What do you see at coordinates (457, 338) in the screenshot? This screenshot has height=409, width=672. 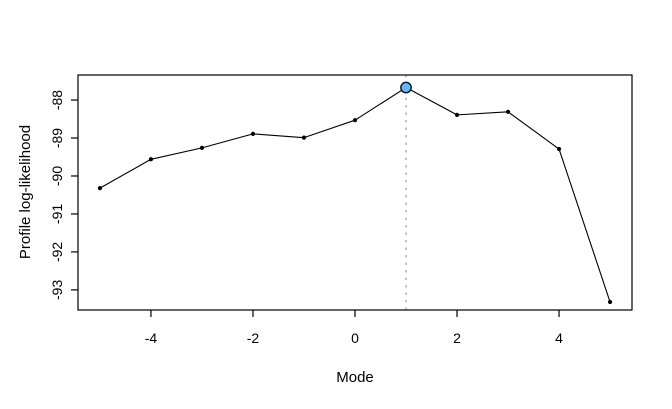 I see `x-axis-tick-label: 2` at bounding box center [457, 338].